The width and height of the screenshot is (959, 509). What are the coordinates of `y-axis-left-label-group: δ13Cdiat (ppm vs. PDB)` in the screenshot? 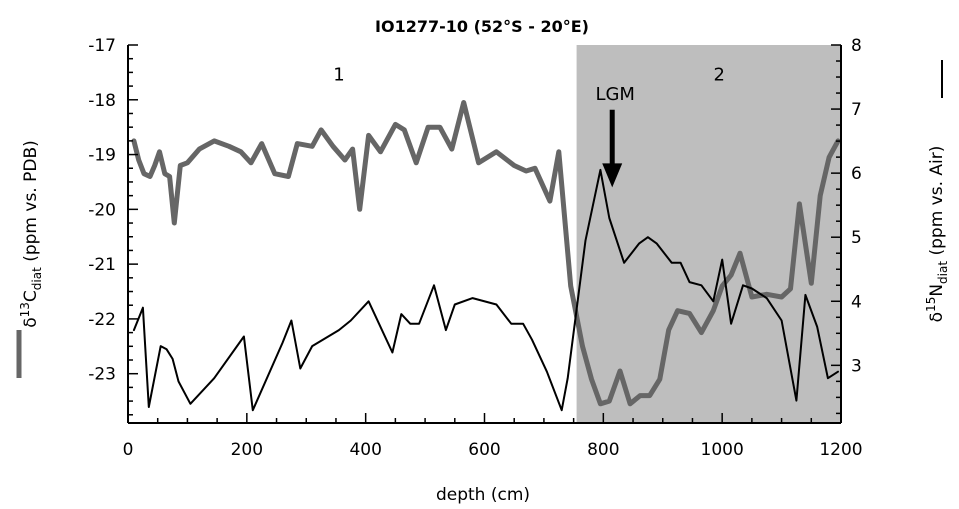 It's located at (31, 234).